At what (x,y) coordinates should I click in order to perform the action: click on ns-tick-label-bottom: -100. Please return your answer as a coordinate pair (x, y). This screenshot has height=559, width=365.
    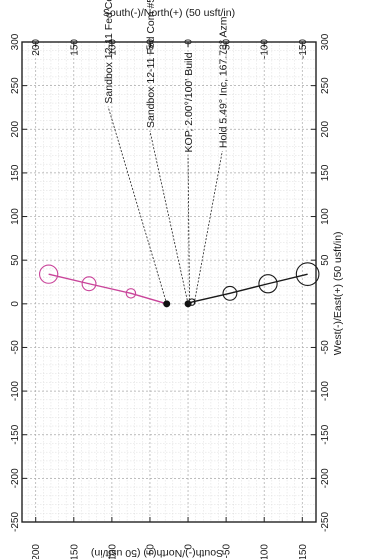
    Looking at the image, I should click on (265, 551).